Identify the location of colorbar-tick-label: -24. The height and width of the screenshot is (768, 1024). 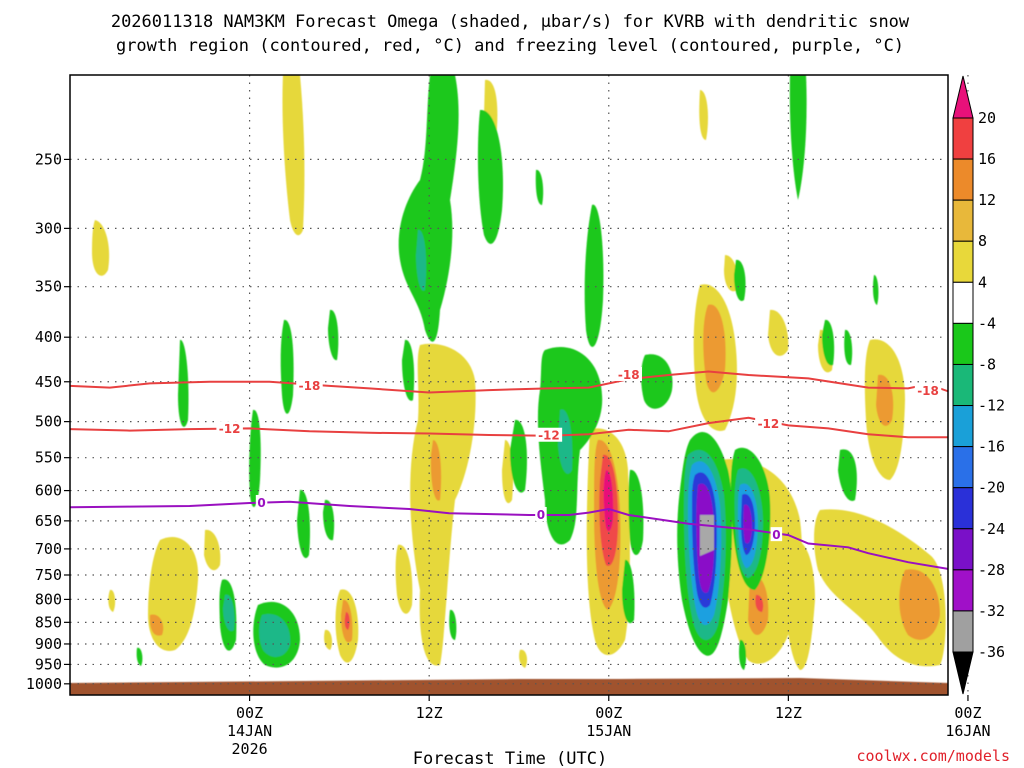
(991, 529).